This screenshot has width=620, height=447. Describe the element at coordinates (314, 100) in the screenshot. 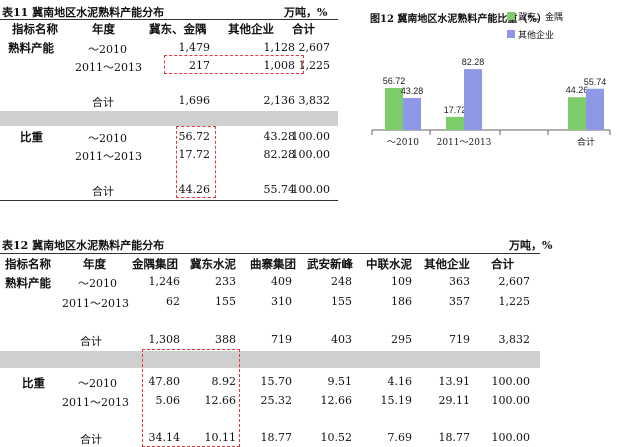

I see `table-cell: 3,832` at that location.